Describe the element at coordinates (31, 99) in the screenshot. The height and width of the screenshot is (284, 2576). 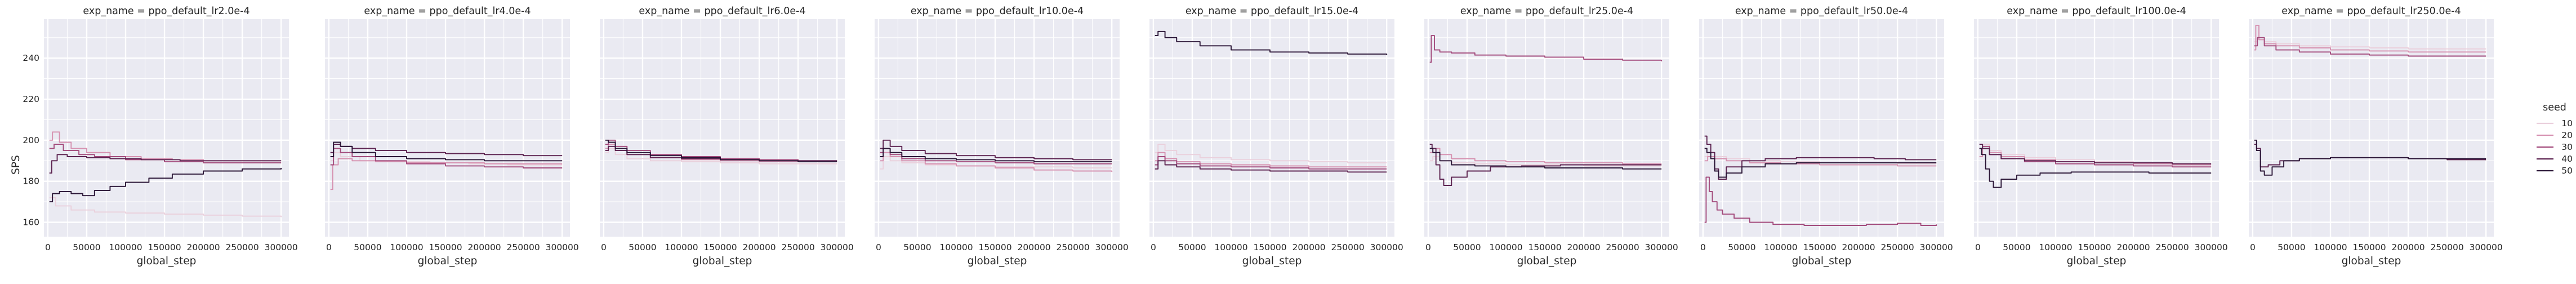
I see `y-tick-label: 220` at that location.